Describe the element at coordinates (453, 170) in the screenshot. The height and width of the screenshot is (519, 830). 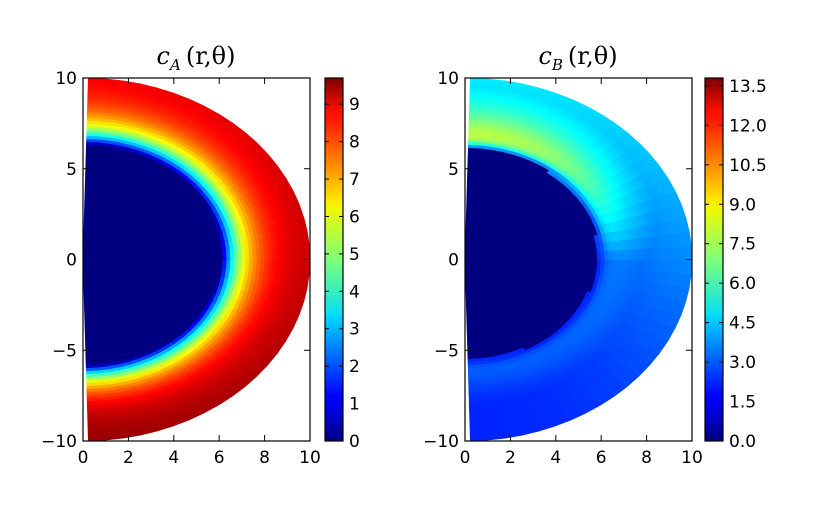
I see `y-tick-label: 5` at that location.